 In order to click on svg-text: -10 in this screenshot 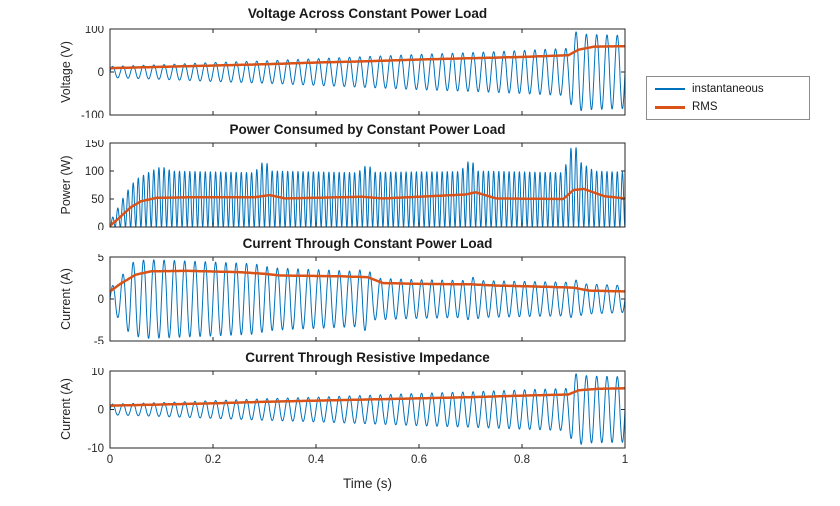, I will do `click(95, 449)`.